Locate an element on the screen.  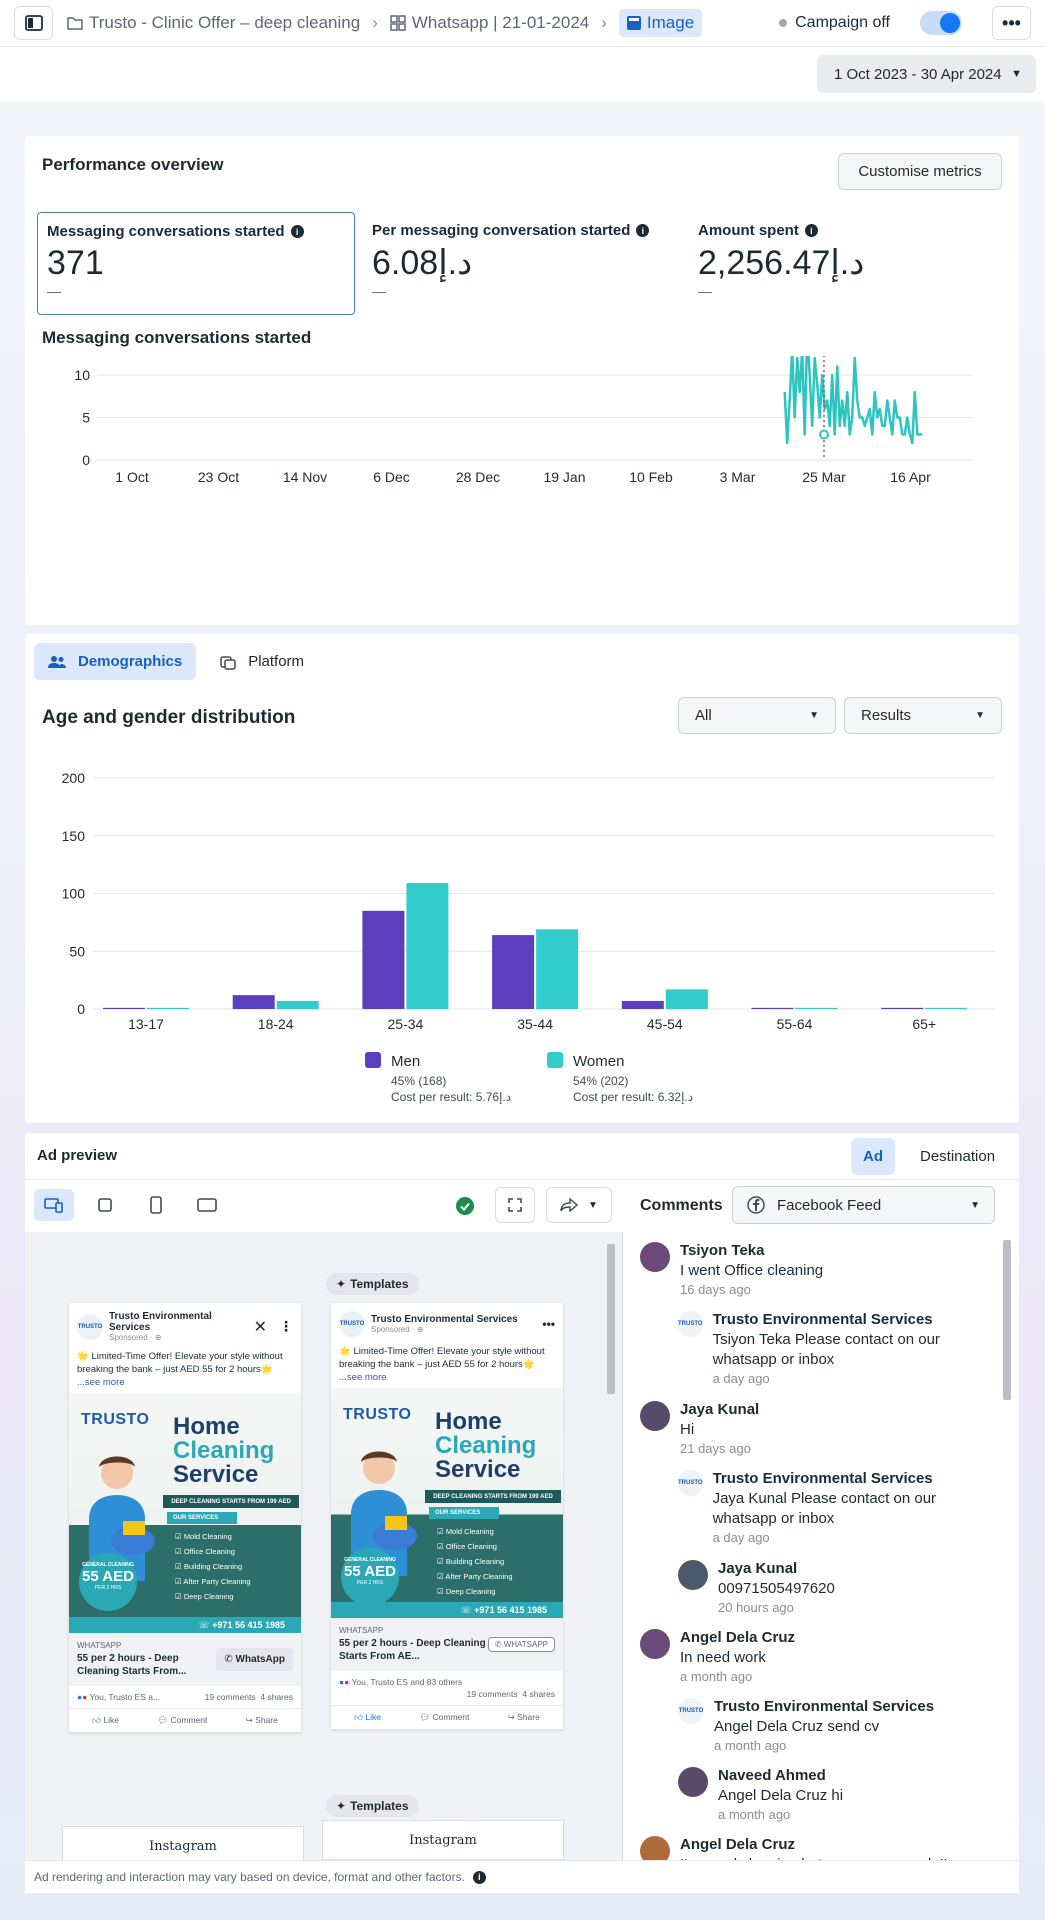
tab-platform: Platform is located at coordinates (262, 661).